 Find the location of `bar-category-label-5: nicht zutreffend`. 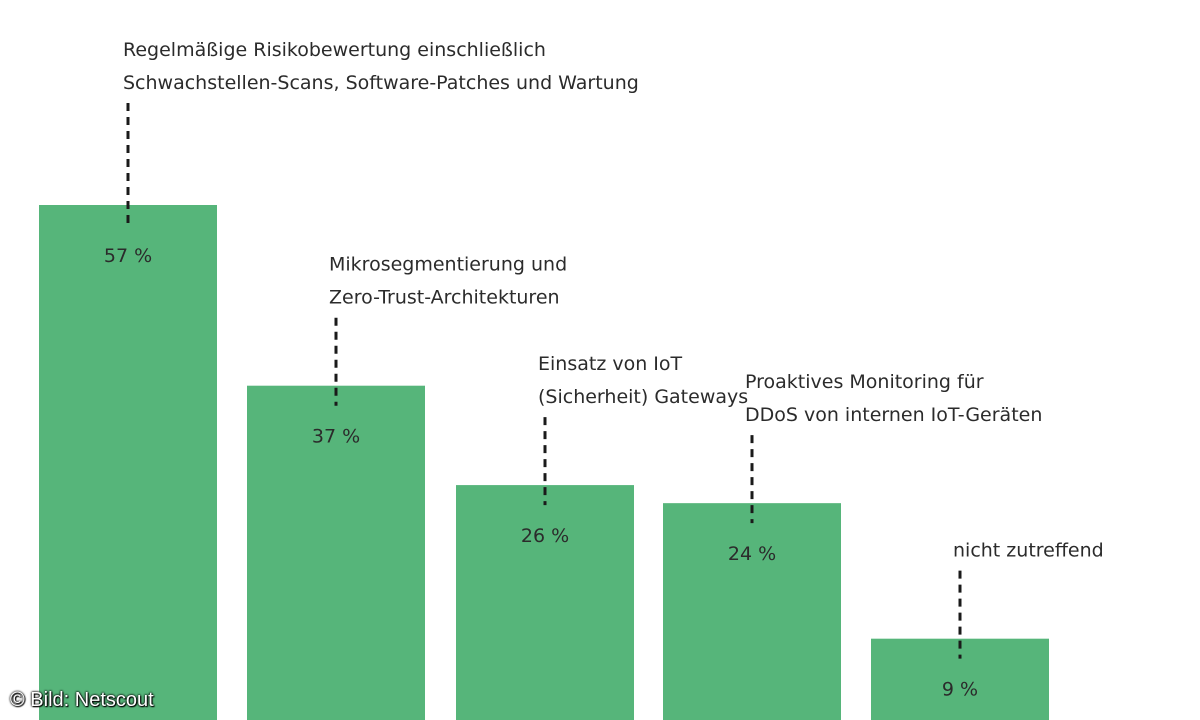

bar-category-label-5: nicht zutreffend is located at coordinates (1028, 551).